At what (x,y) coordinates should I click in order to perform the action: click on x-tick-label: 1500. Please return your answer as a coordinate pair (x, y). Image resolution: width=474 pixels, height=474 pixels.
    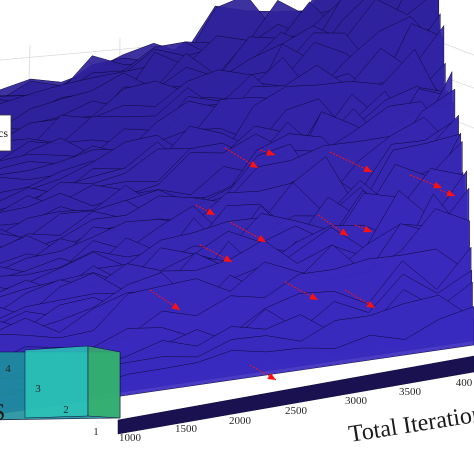
    Looking at the image, I should click on (186, 429).